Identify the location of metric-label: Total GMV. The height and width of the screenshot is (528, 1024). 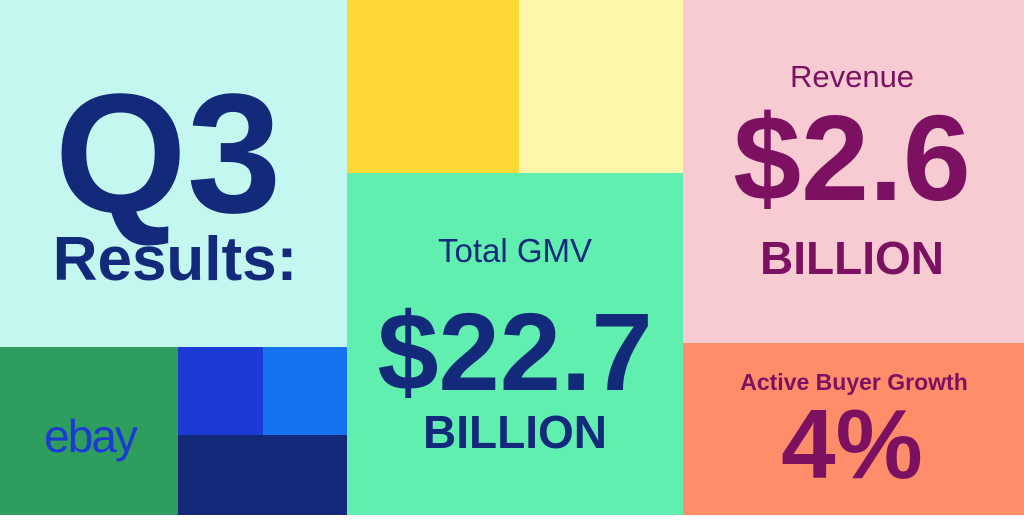
(515, 250).